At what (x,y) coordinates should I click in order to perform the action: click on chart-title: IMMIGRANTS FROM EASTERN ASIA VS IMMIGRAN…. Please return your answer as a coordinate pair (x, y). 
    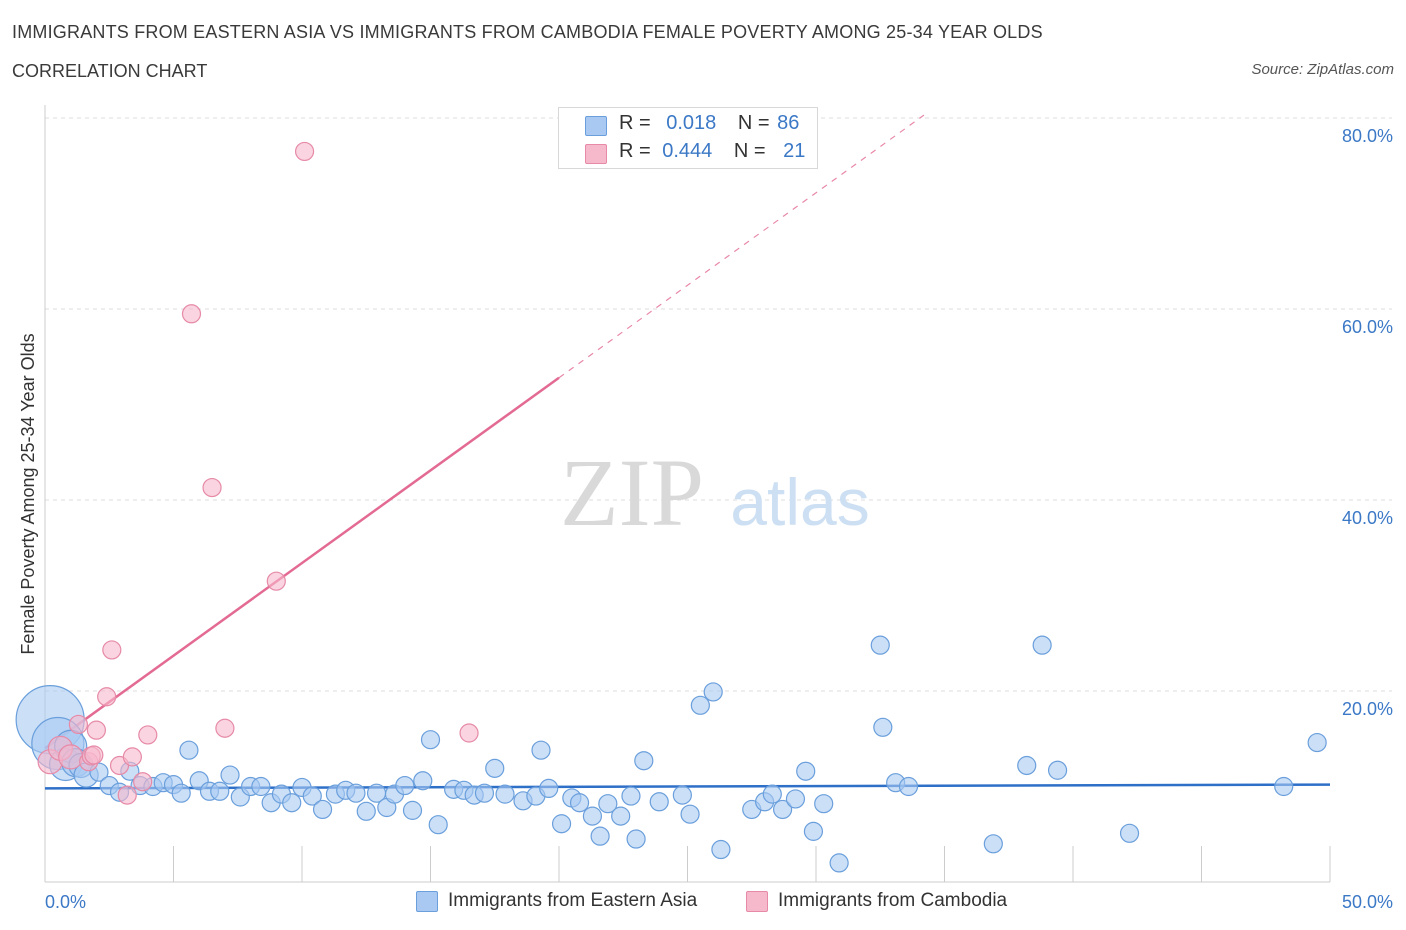
    Looking at the image, I should click on (527, 32).